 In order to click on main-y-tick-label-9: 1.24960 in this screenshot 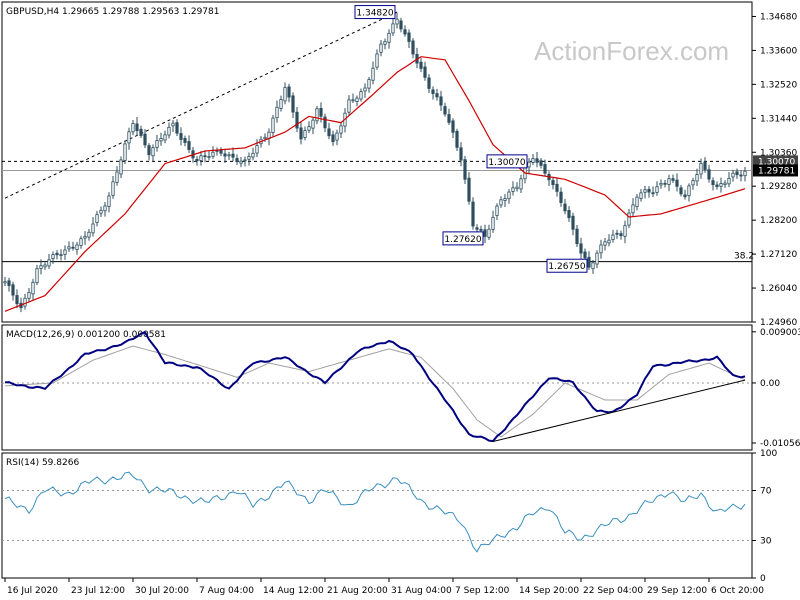, I will do `click(778, 323)`.